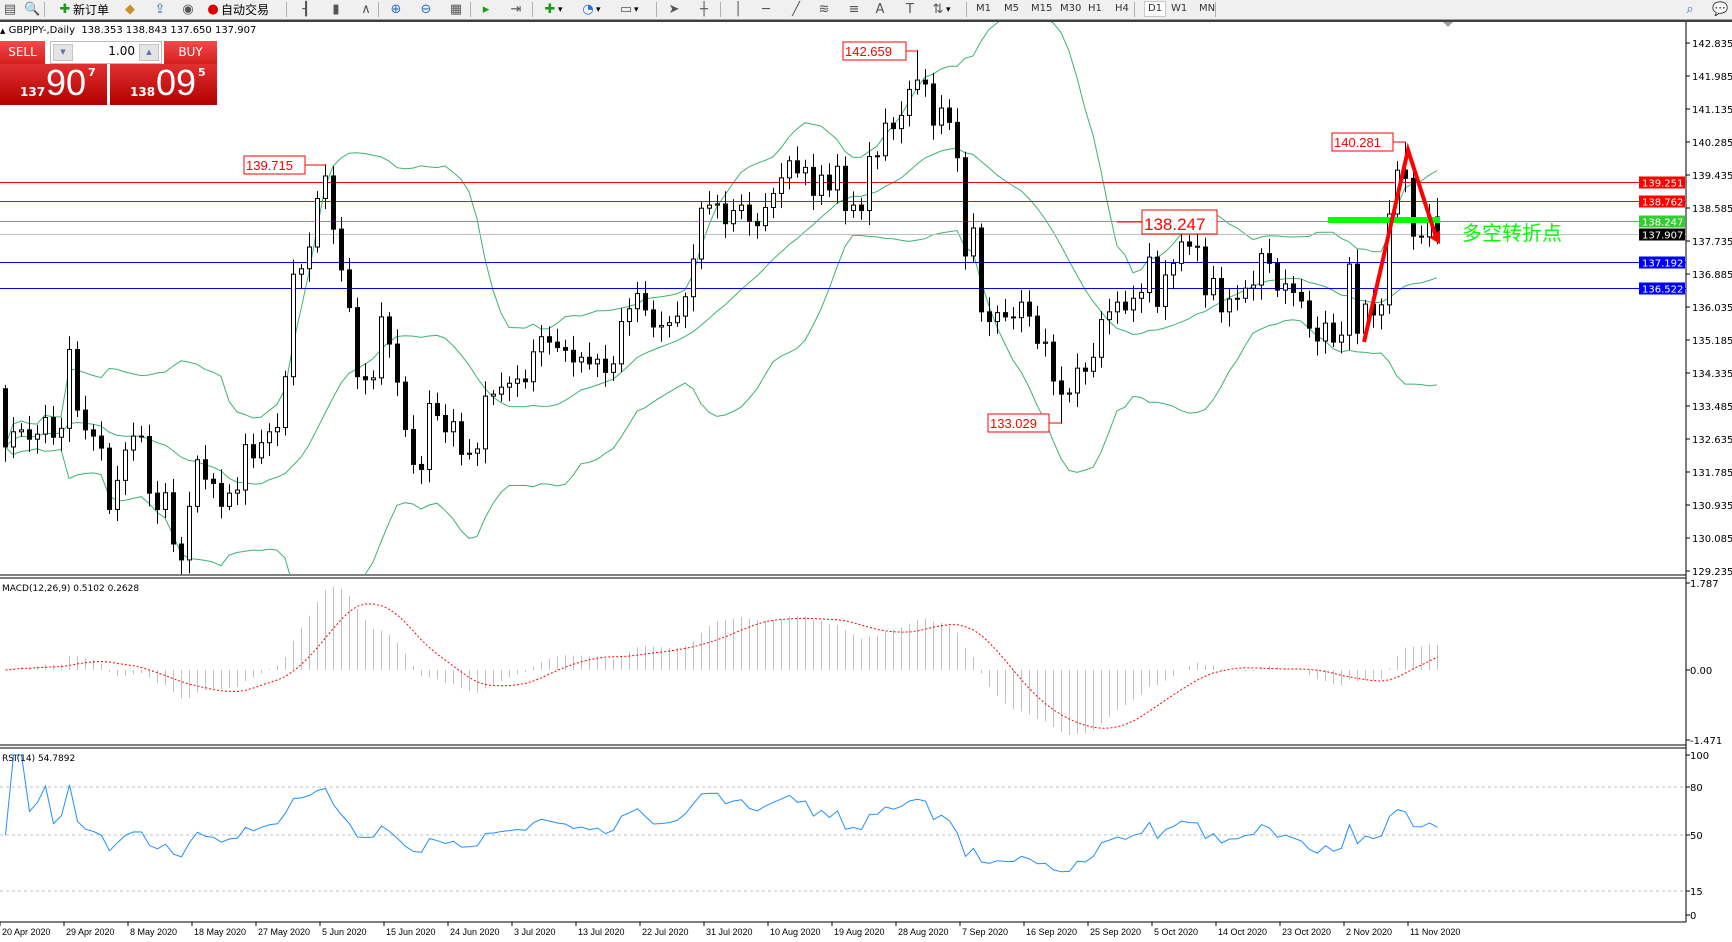 The height and width of the screenshot is (942, 1732). Describe the element at coordinates (366, 9) in the screenshot. I see `line-chart-button: ∧` at that location.